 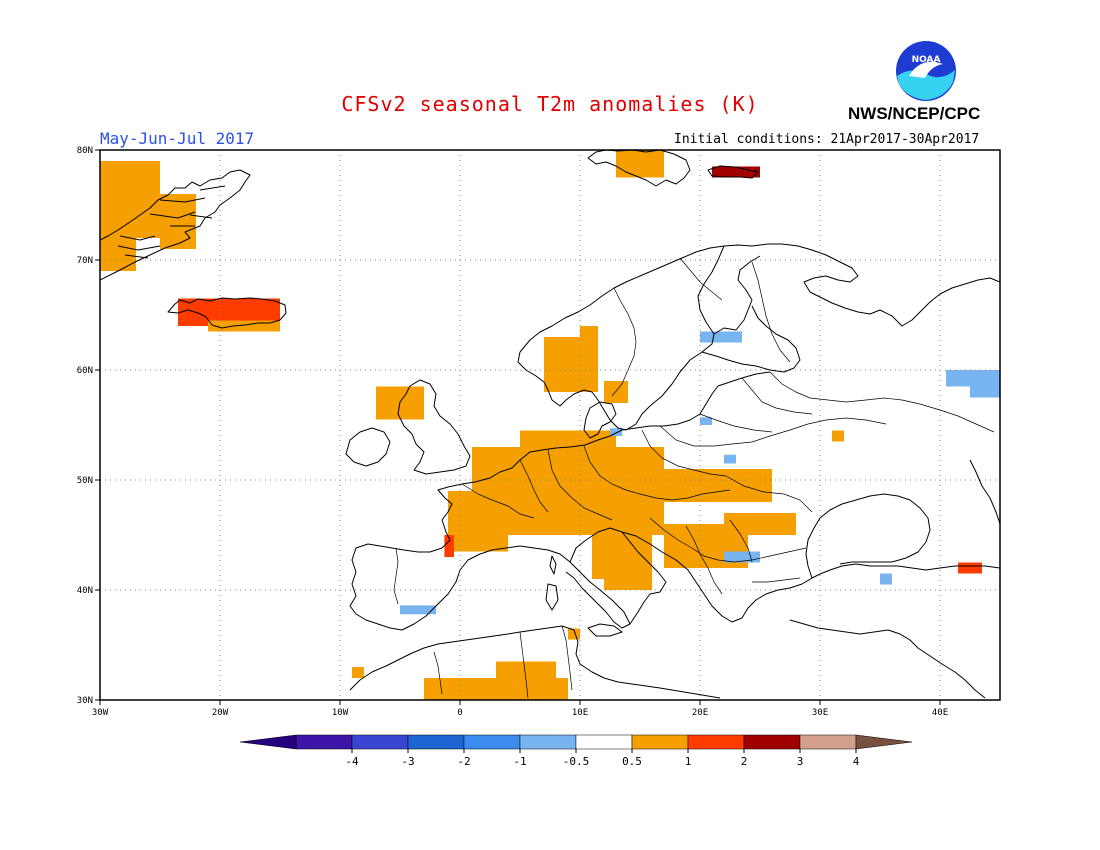 I want to click on coast-denmark, so click(x=600, y=420).